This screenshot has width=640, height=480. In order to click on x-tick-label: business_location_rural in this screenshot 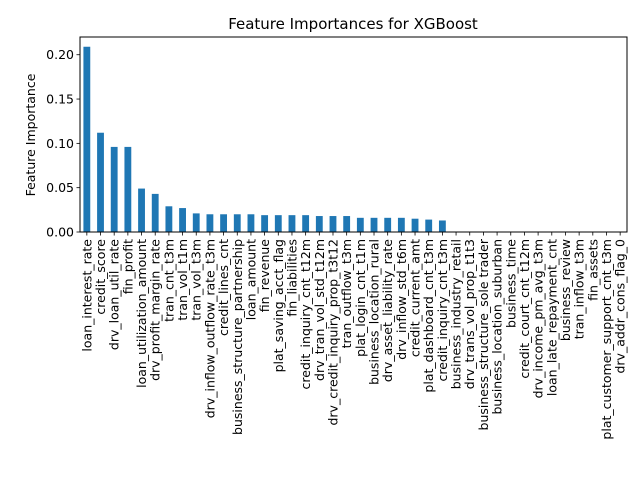, I will do `click(374, 312)`.